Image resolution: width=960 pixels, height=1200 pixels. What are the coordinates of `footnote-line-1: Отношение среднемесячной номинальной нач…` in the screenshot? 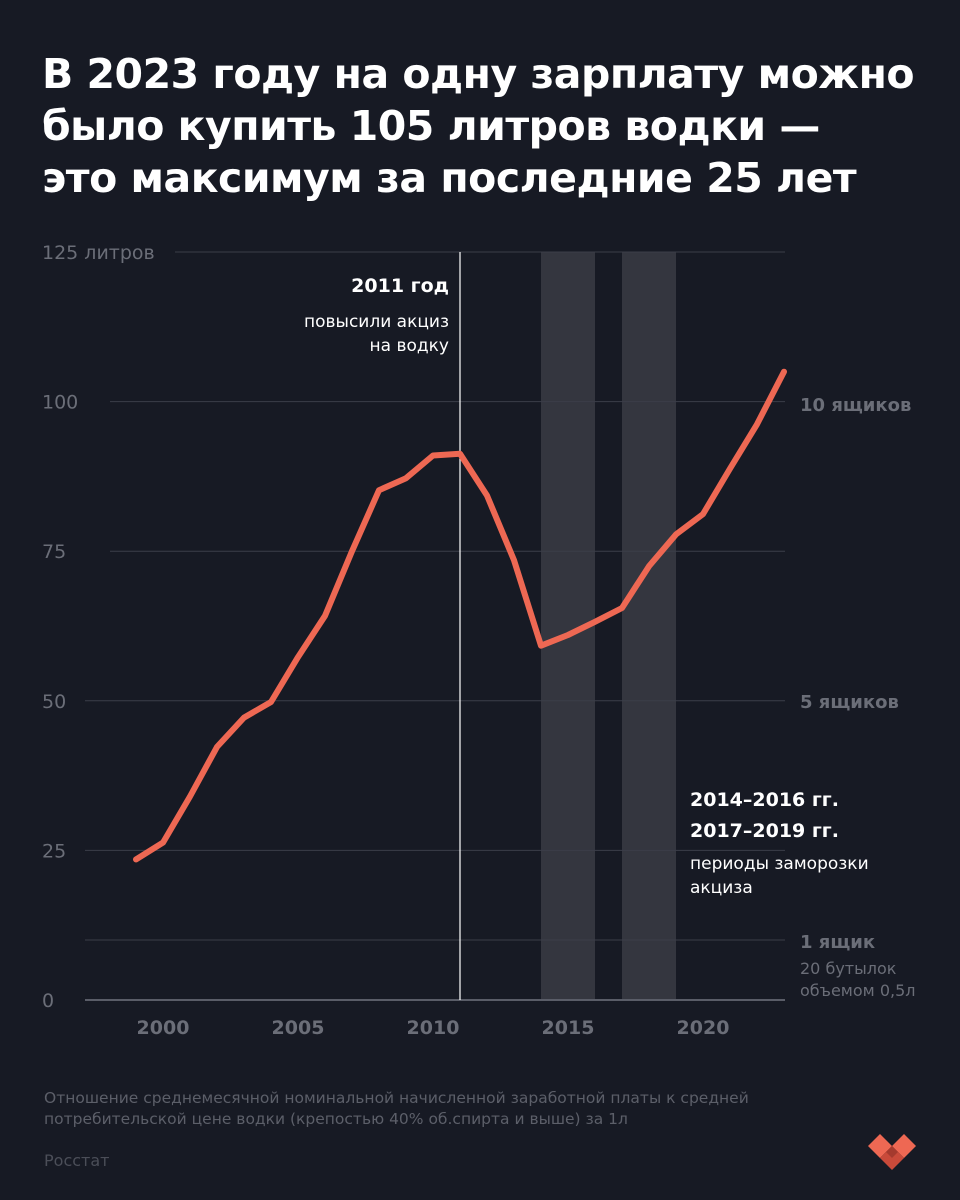 It's located at (396, 1098).